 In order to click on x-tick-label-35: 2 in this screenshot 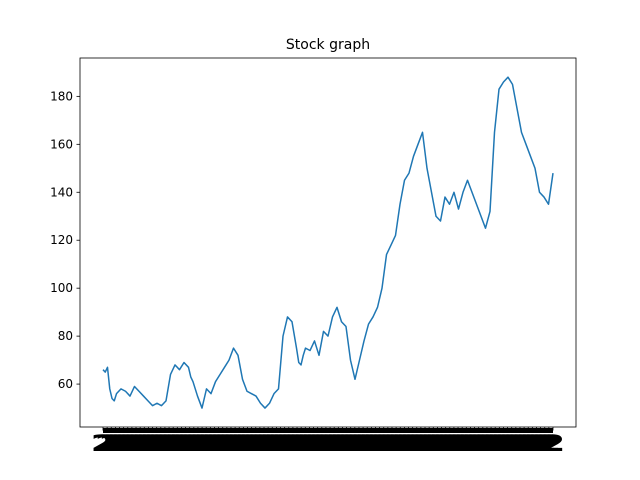, I will do `click(247, 443)`.